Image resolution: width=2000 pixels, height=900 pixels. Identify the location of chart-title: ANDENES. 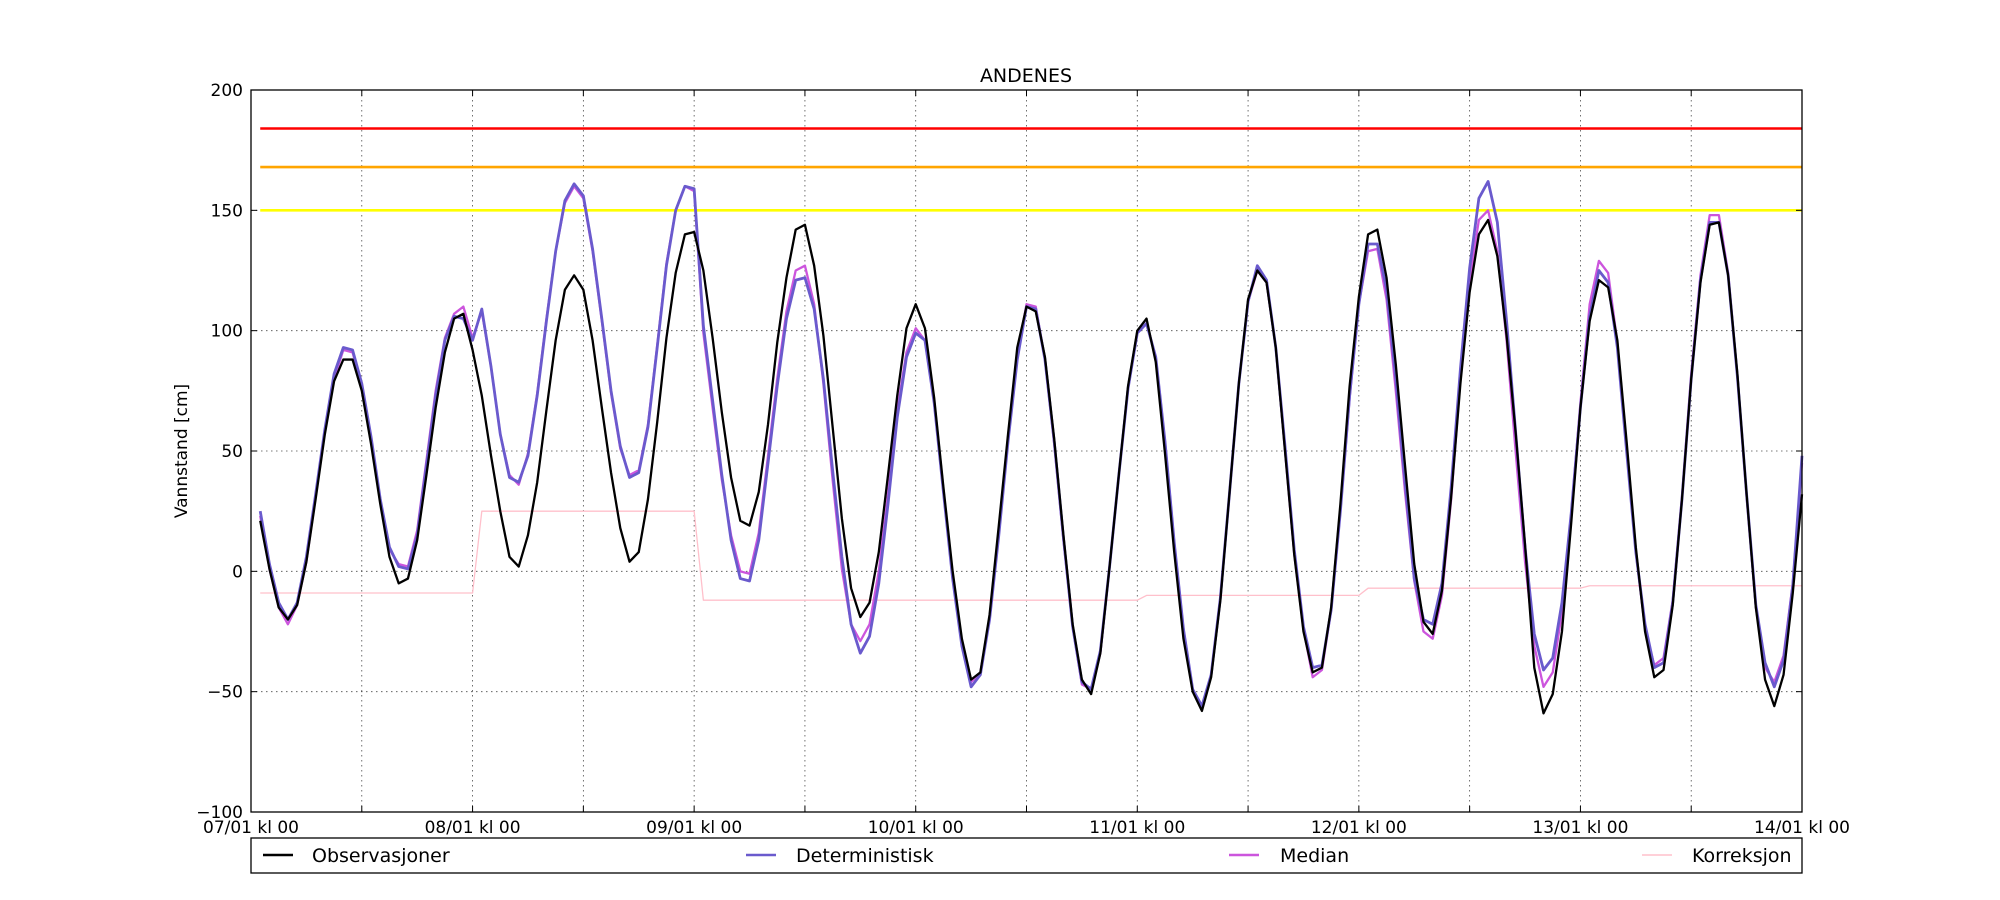
(1026, 76).